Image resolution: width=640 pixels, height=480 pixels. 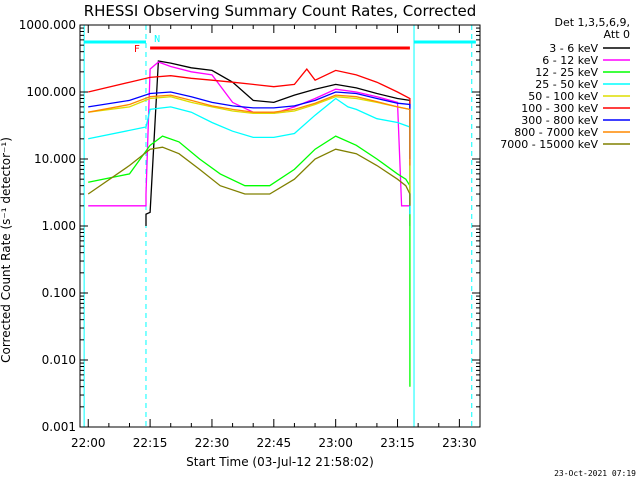 I want to click on x-tick-label: 23:15, so click(x=397, y=443).